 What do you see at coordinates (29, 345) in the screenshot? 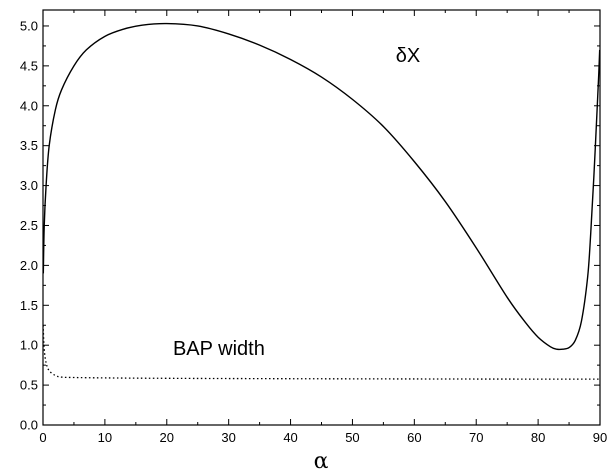
I see `y-tick-label: 1.0` at bounding box center [29, 345].